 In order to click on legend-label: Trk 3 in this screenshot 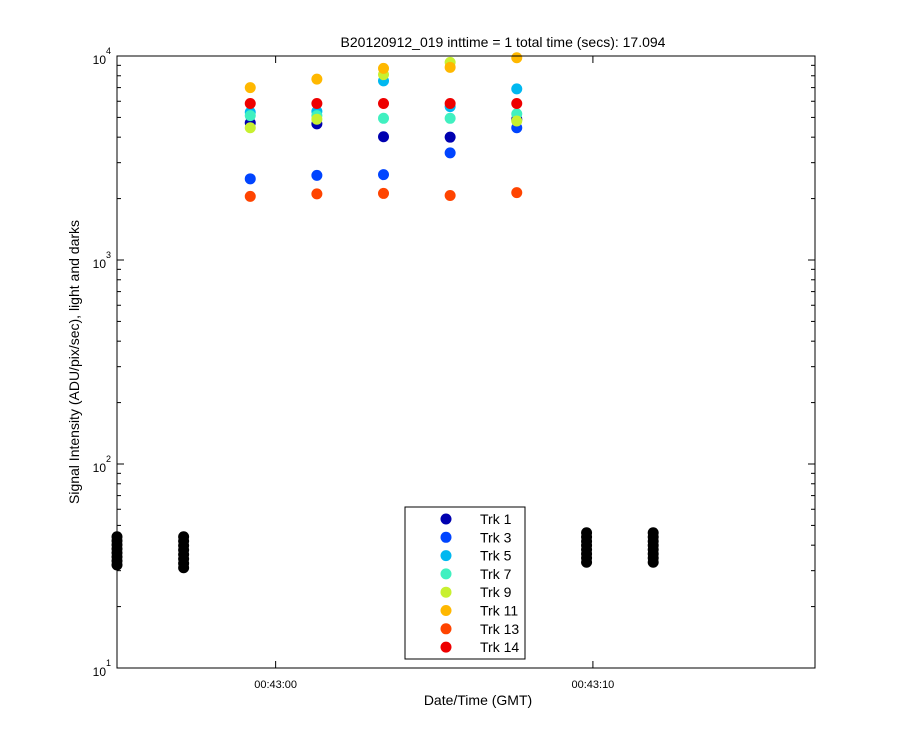, I will do `click(496, 537)`.